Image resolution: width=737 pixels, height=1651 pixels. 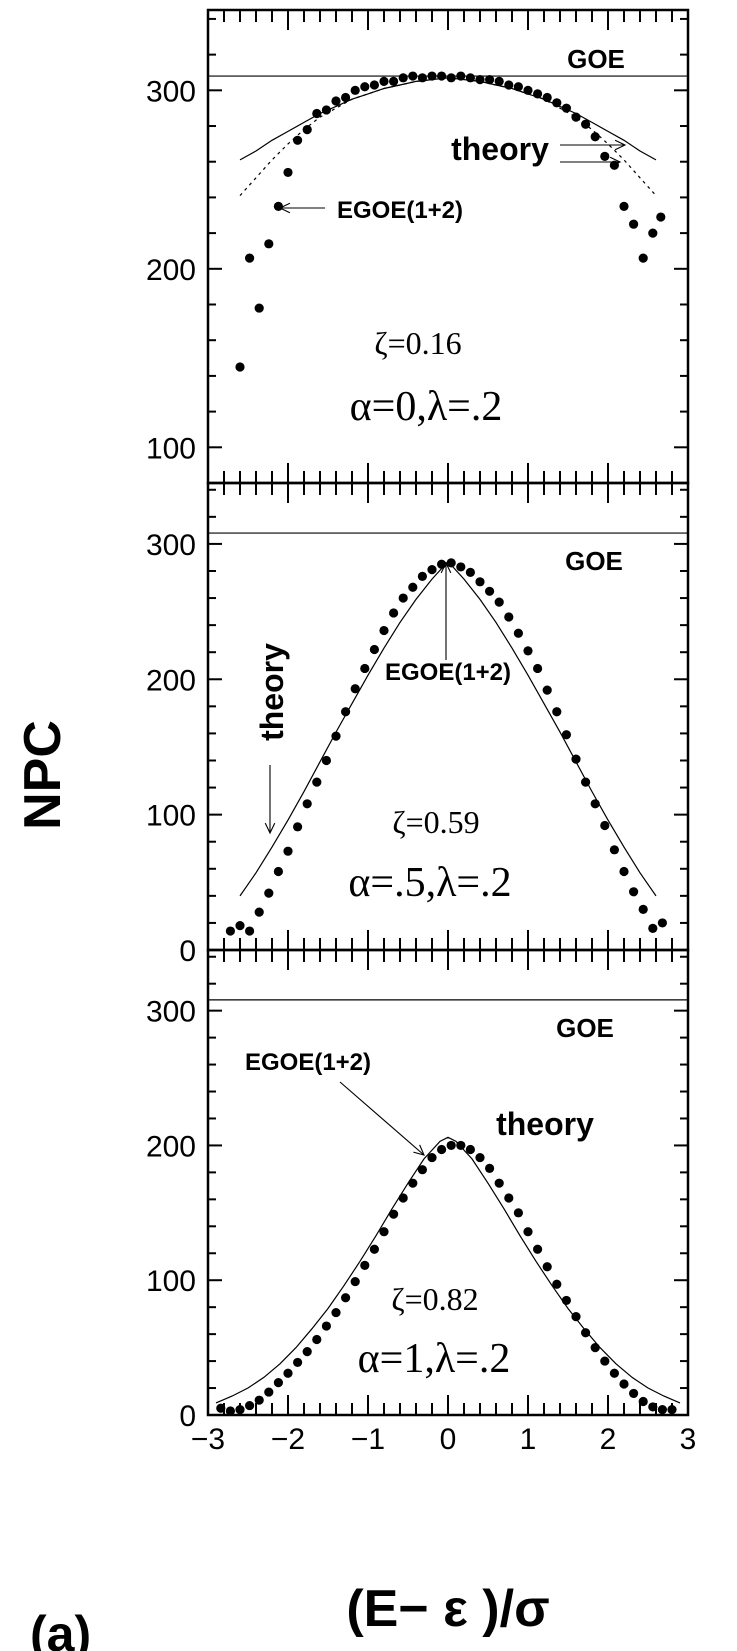 What do you see at coordinates (448, 1439) in the screenshot?
I see `x-tick-label: 0` at bounding box center [448, 1439].